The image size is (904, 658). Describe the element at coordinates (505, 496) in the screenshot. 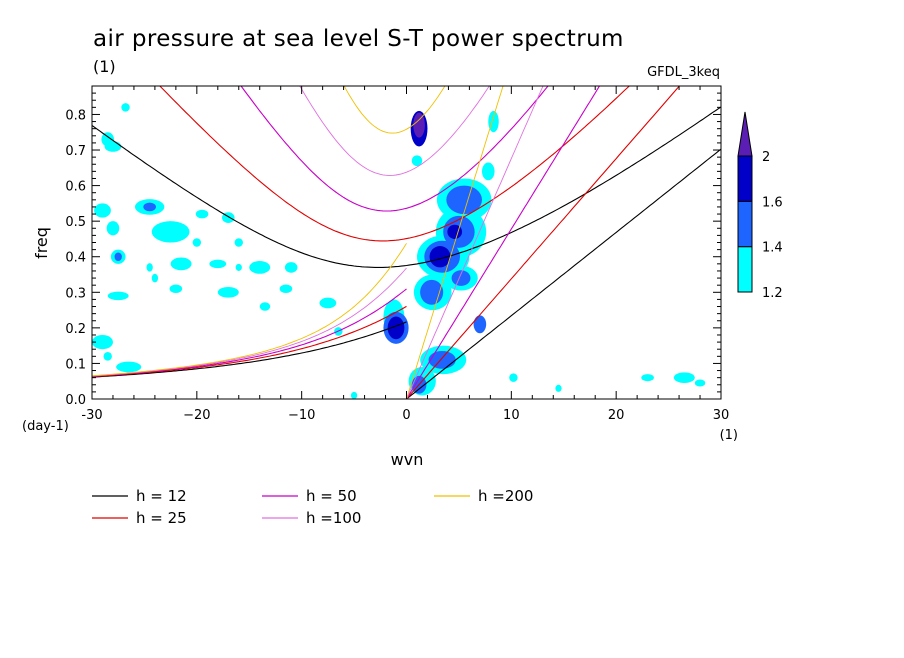

I see `legend-label-4: h =200` at that location.